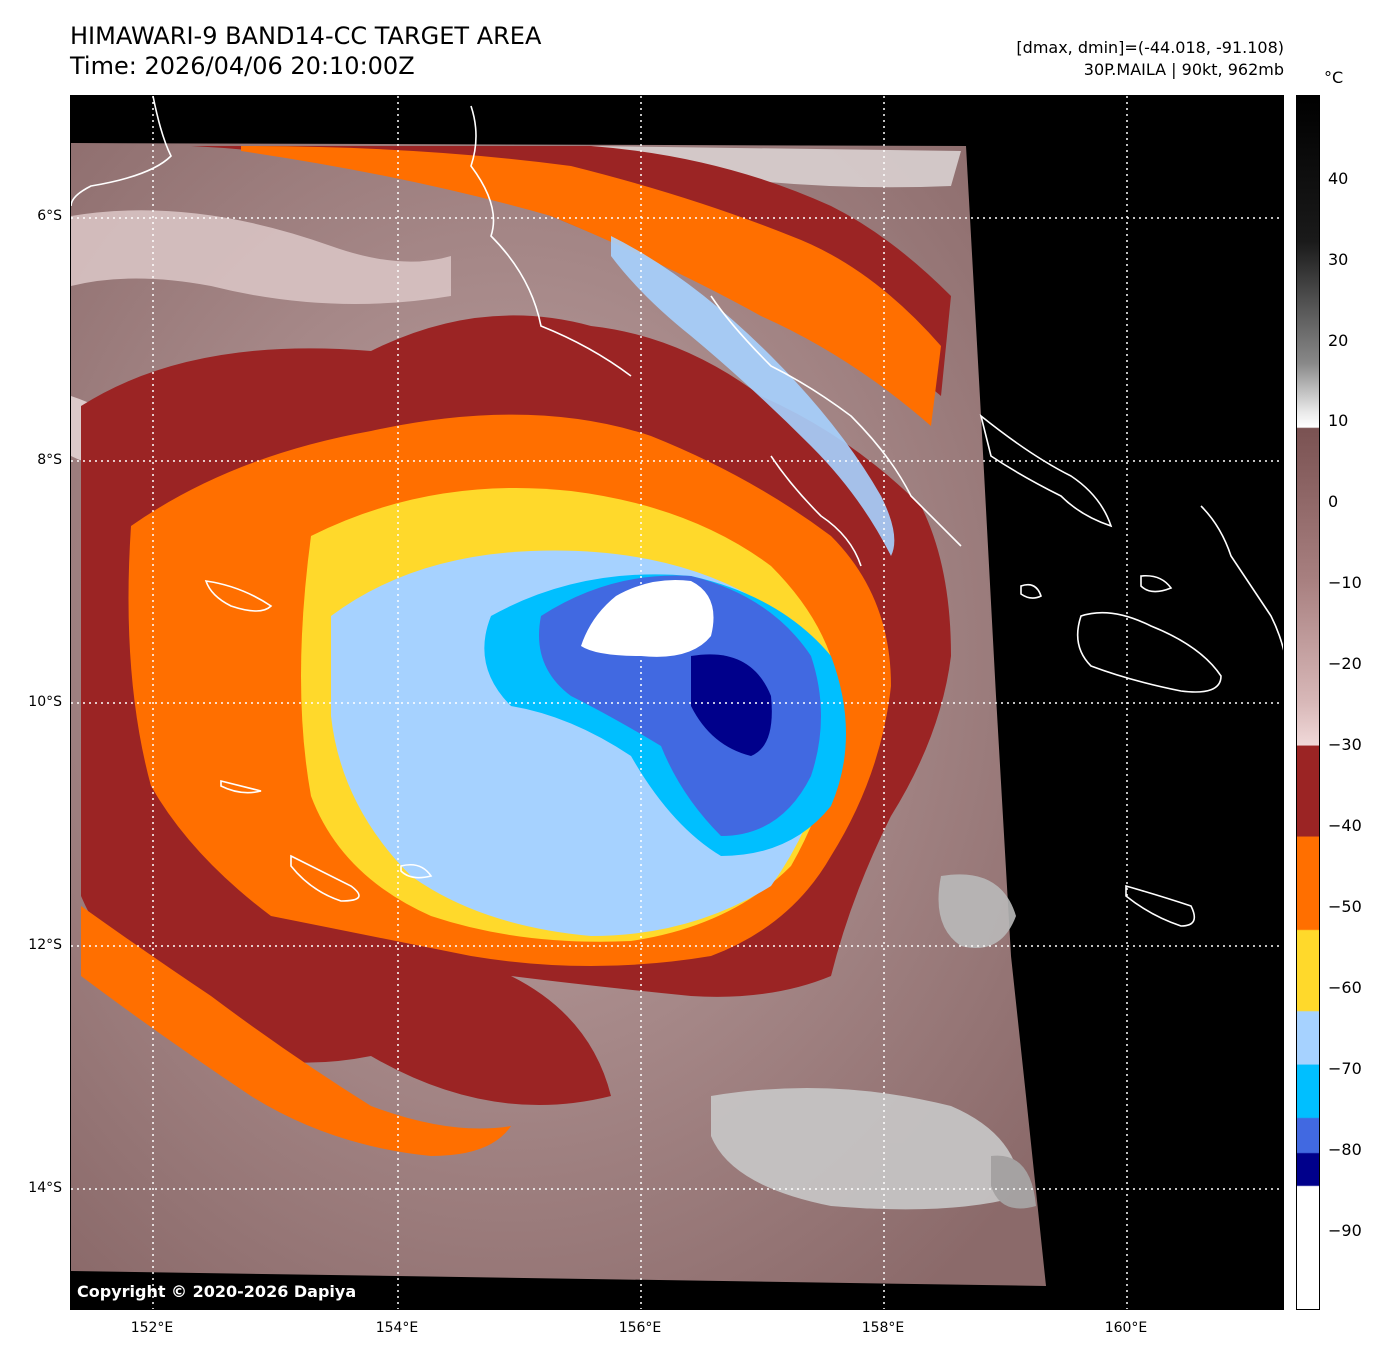 The image size is (1388, 1359). What do you see at coordinates (242, 66) in the screenshot?
I see `map-timestamp: Time: 2026/04/06 20:10:00Z` at bounding box center [242, 66].